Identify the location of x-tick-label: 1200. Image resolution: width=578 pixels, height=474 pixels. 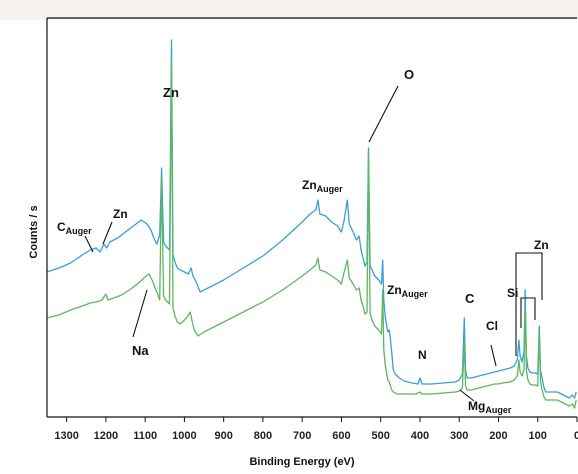
(106, 436).